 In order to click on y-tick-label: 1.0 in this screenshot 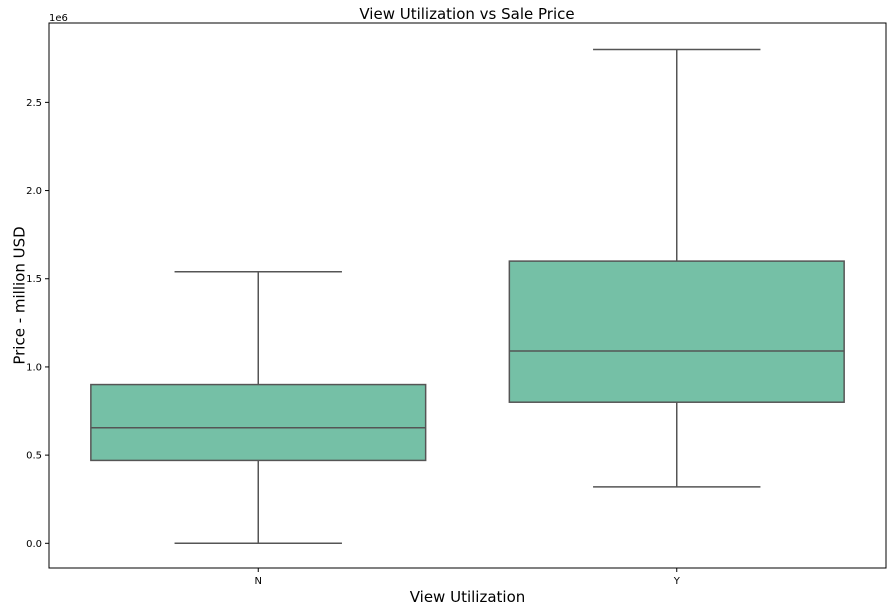, I will do `click(34, 367)`.